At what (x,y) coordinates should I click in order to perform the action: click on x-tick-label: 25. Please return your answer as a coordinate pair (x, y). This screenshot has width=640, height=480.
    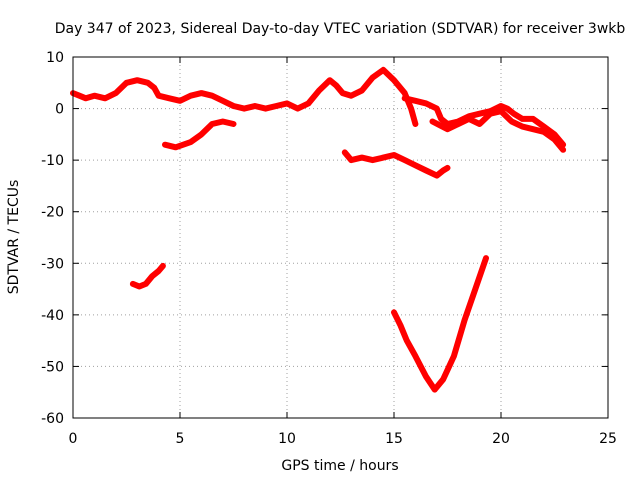
    Looking at the image, I should click on (608, 439).